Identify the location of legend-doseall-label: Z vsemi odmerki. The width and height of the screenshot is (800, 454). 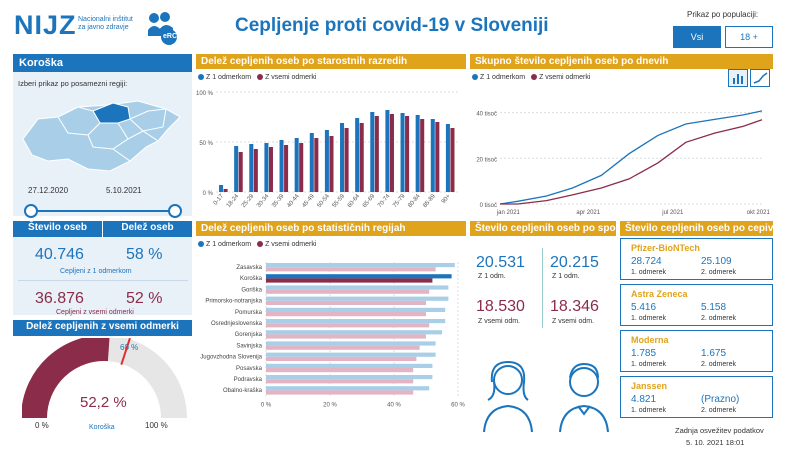
(291, 77).